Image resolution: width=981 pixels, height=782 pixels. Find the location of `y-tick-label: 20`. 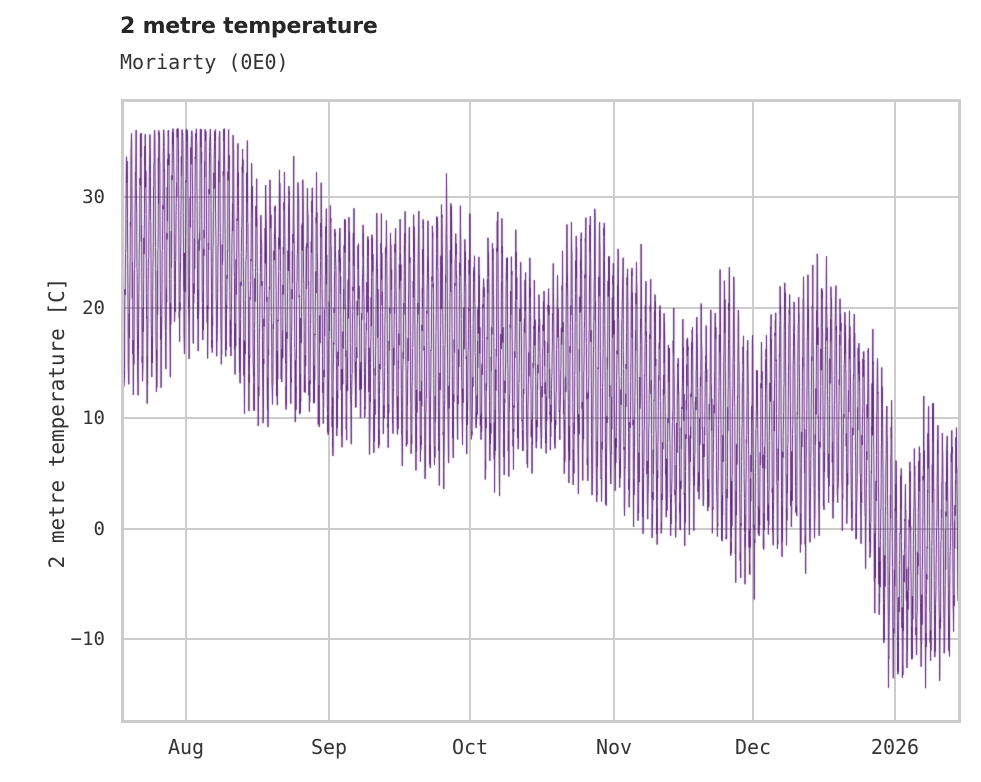

y-tick-label: 20 is located at coordinates (93, 307).